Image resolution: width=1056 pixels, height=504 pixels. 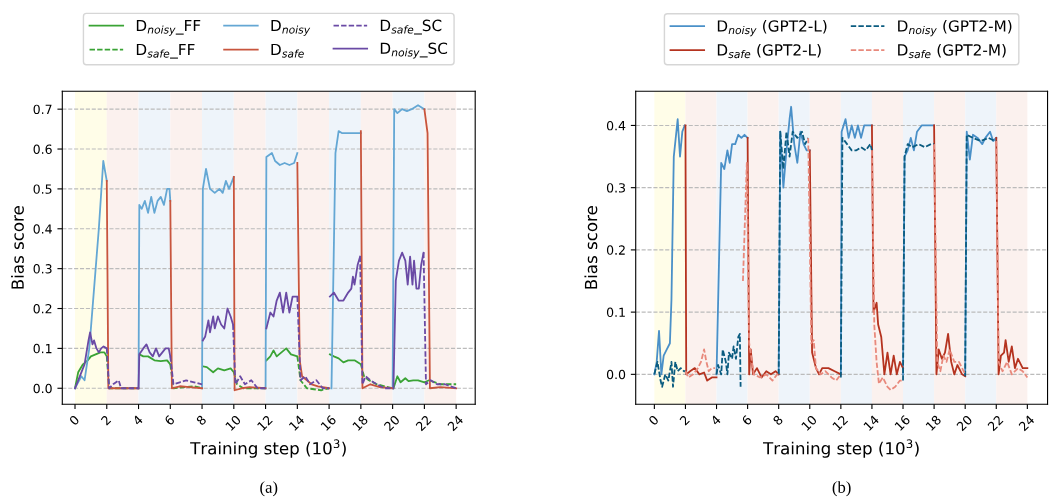 What do you see at coordinates (168, 27) in the screenshot?
I see `legend-label: D$_{noisy}$_FF` at bounding box center [168, 27].